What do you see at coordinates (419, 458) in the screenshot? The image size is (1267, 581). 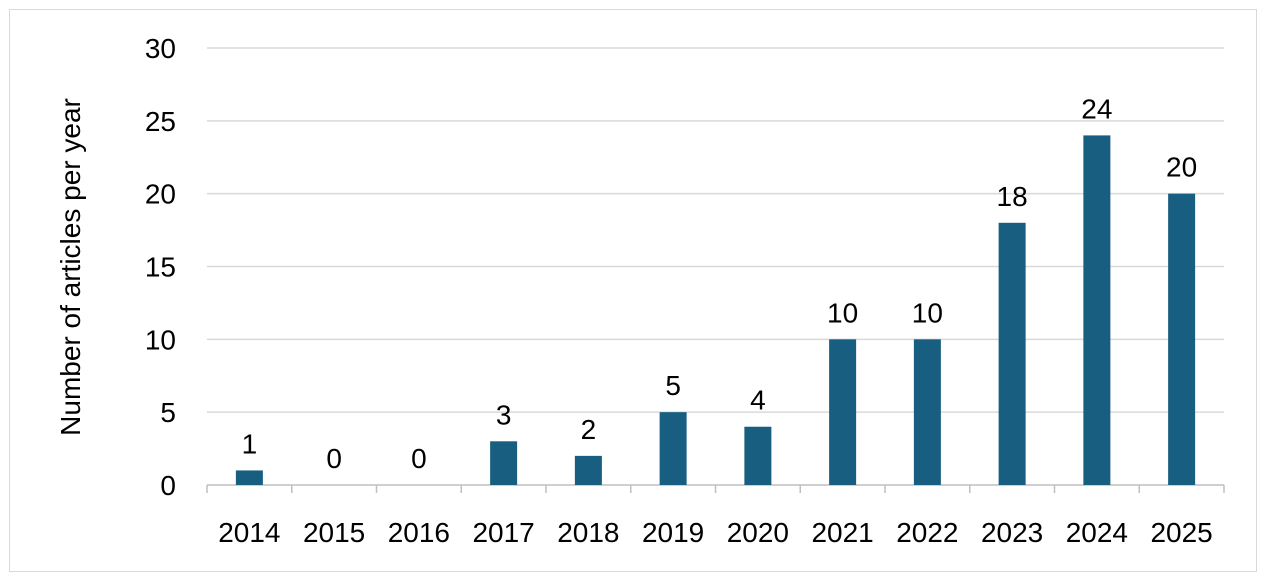 I see `data-label-2016: 0` at bounding box center [419, 458].